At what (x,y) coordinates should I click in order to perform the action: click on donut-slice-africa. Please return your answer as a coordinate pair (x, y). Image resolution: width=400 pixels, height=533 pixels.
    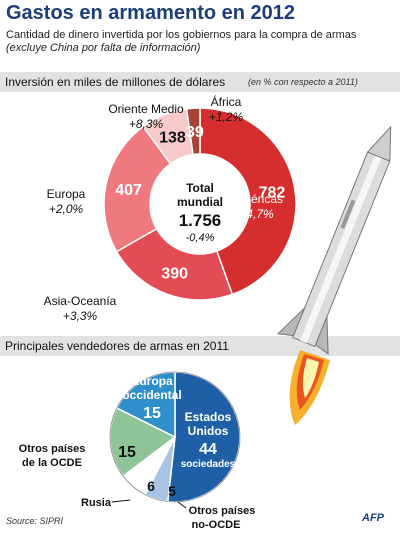
    Looking at the image, I should click on (193, 131).